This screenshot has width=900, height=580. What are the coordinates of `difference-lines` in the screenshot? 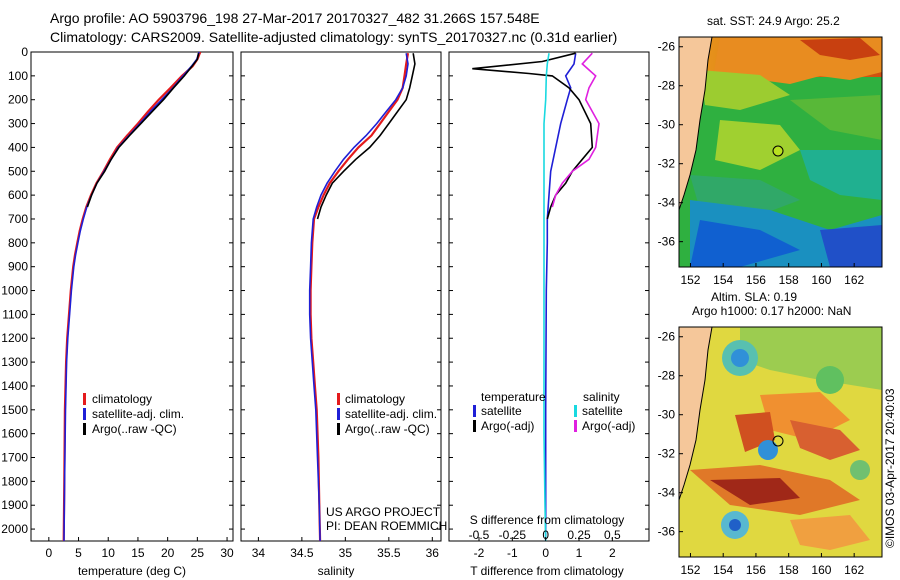 It's located at (536, 296).